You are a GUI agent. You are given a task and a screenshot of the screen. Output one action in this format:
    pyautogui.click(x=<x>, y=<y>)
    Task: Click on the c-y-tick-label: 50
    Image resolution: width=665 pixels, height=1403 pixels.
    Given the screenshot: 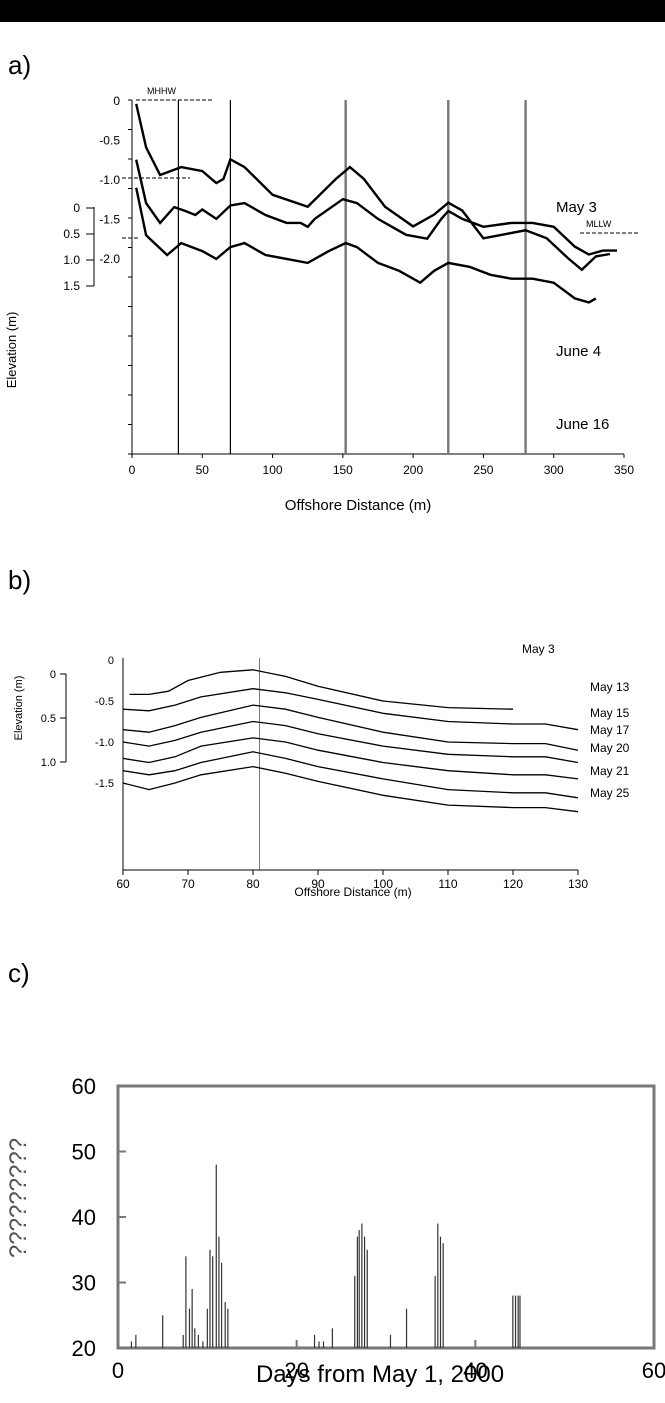 What is the action you would take?
    pyautogui.click(x=84, y=1152)
    